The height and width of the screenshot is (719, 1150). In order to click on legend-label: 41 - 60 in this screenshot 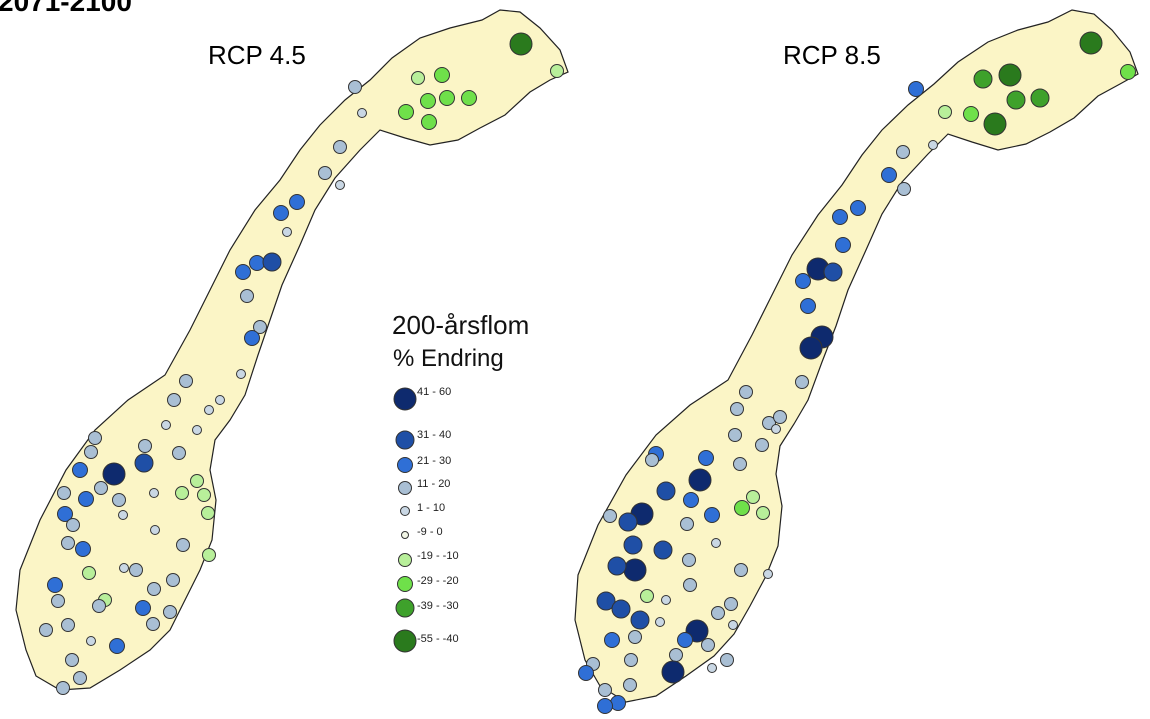, I will do `click(434, 392)`.